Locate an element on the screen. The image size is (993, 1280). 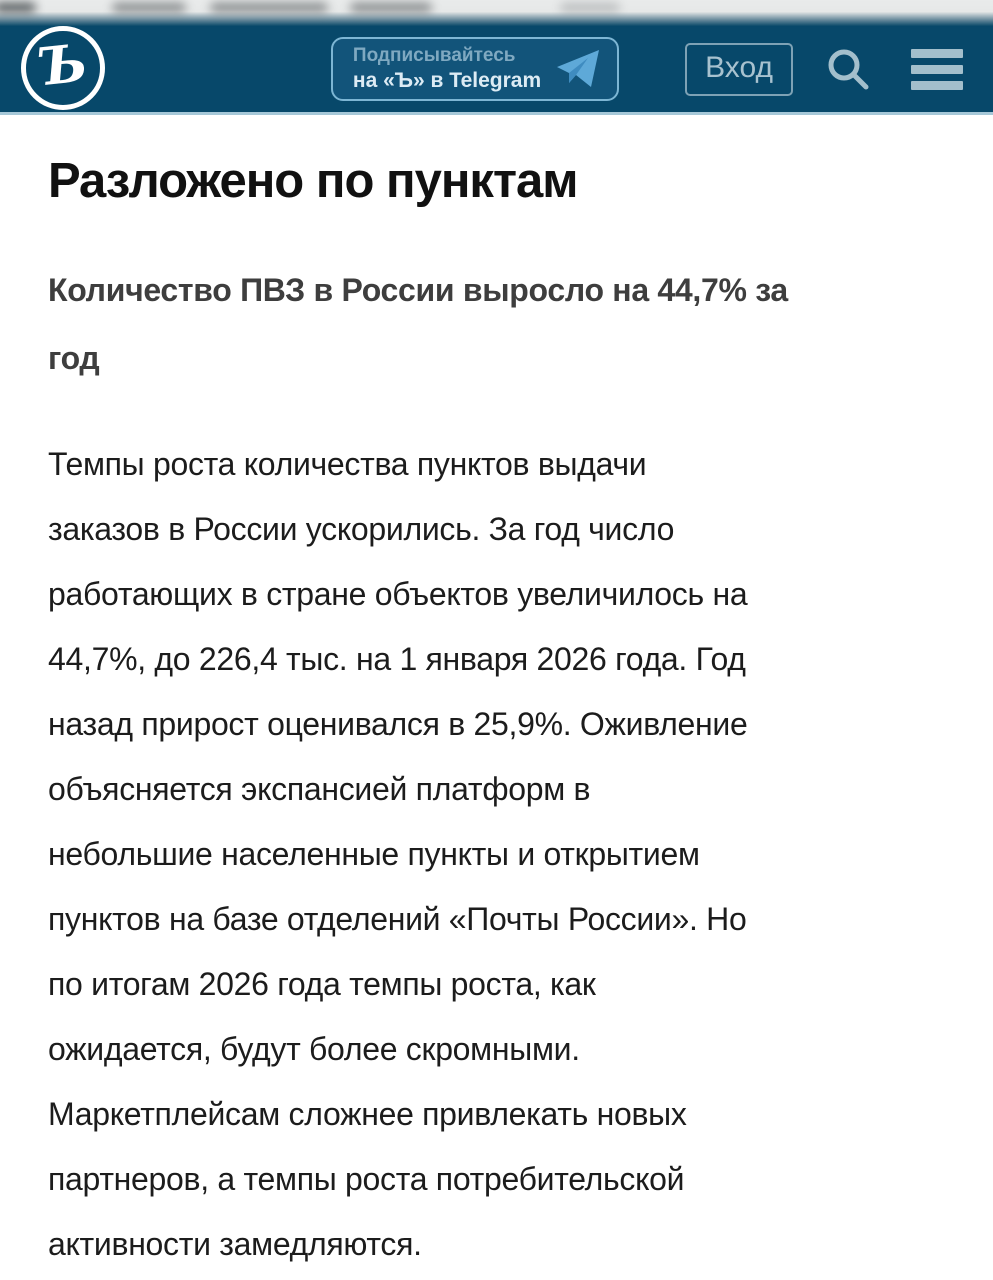
subtitle-line: год is located at coordinates (74, 358).